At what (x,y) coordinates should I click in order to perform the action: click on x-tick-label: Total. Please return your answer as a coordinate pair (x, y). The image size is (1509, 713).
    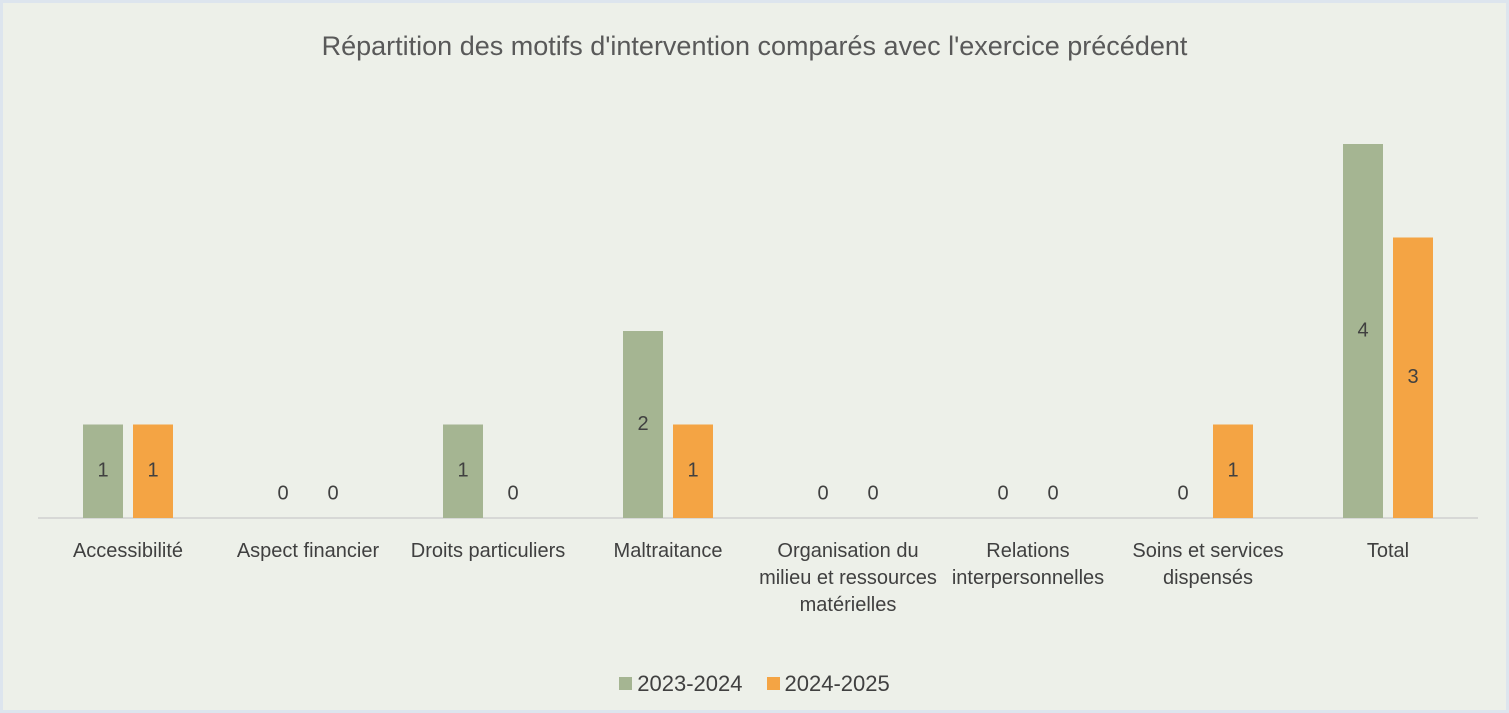
    Looking at the image, I should click on (1388, 551).